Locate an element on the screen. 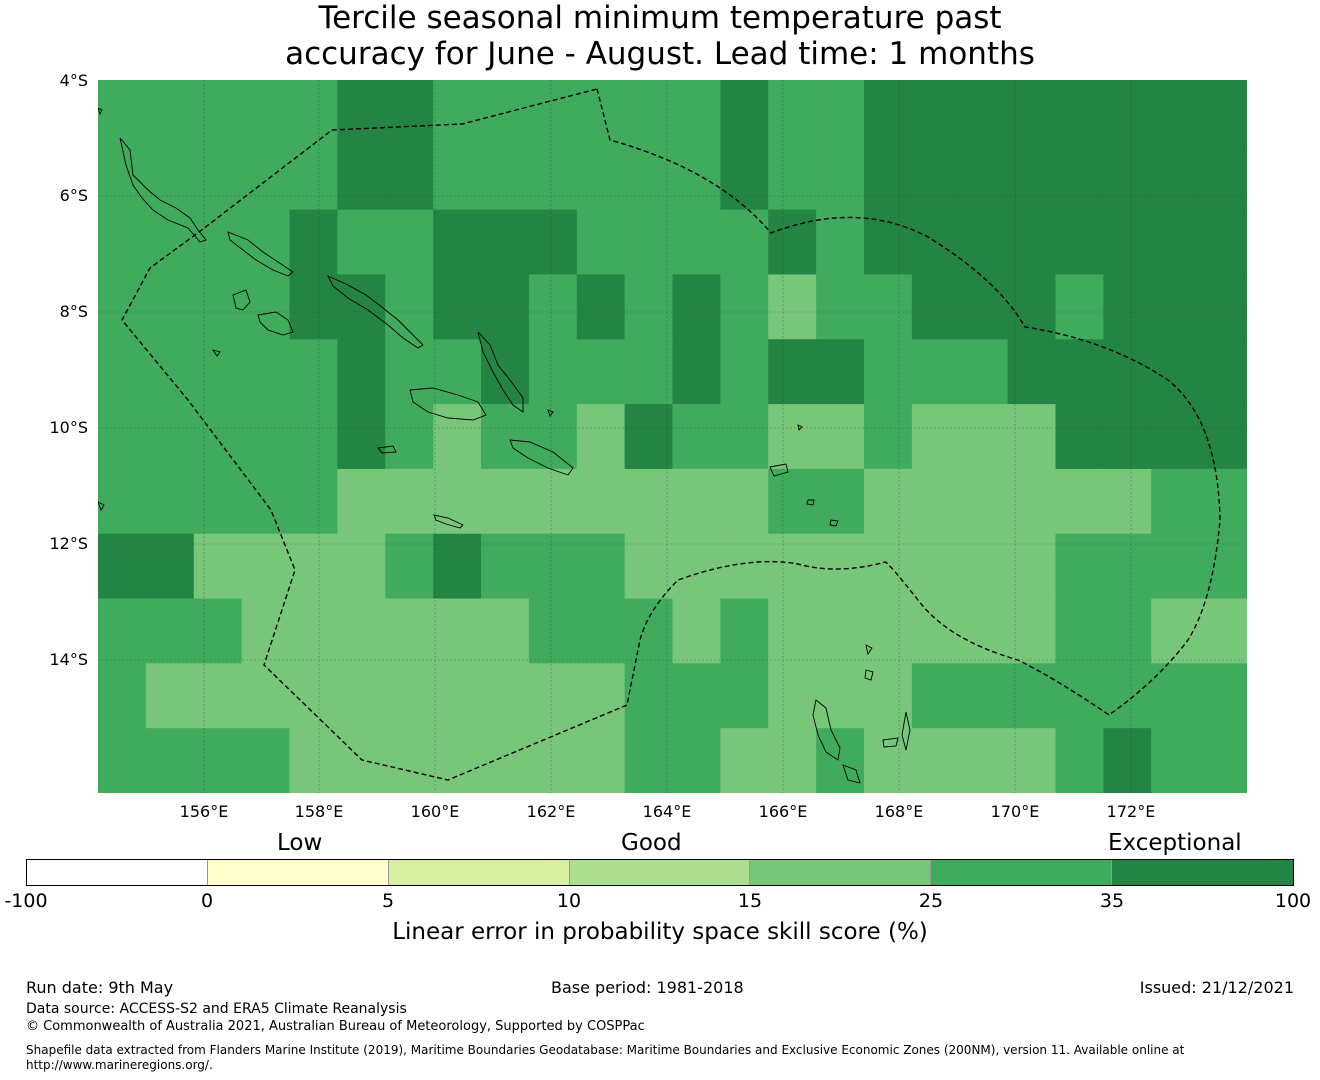  choiseul-island is located at coordinates (260, 254).